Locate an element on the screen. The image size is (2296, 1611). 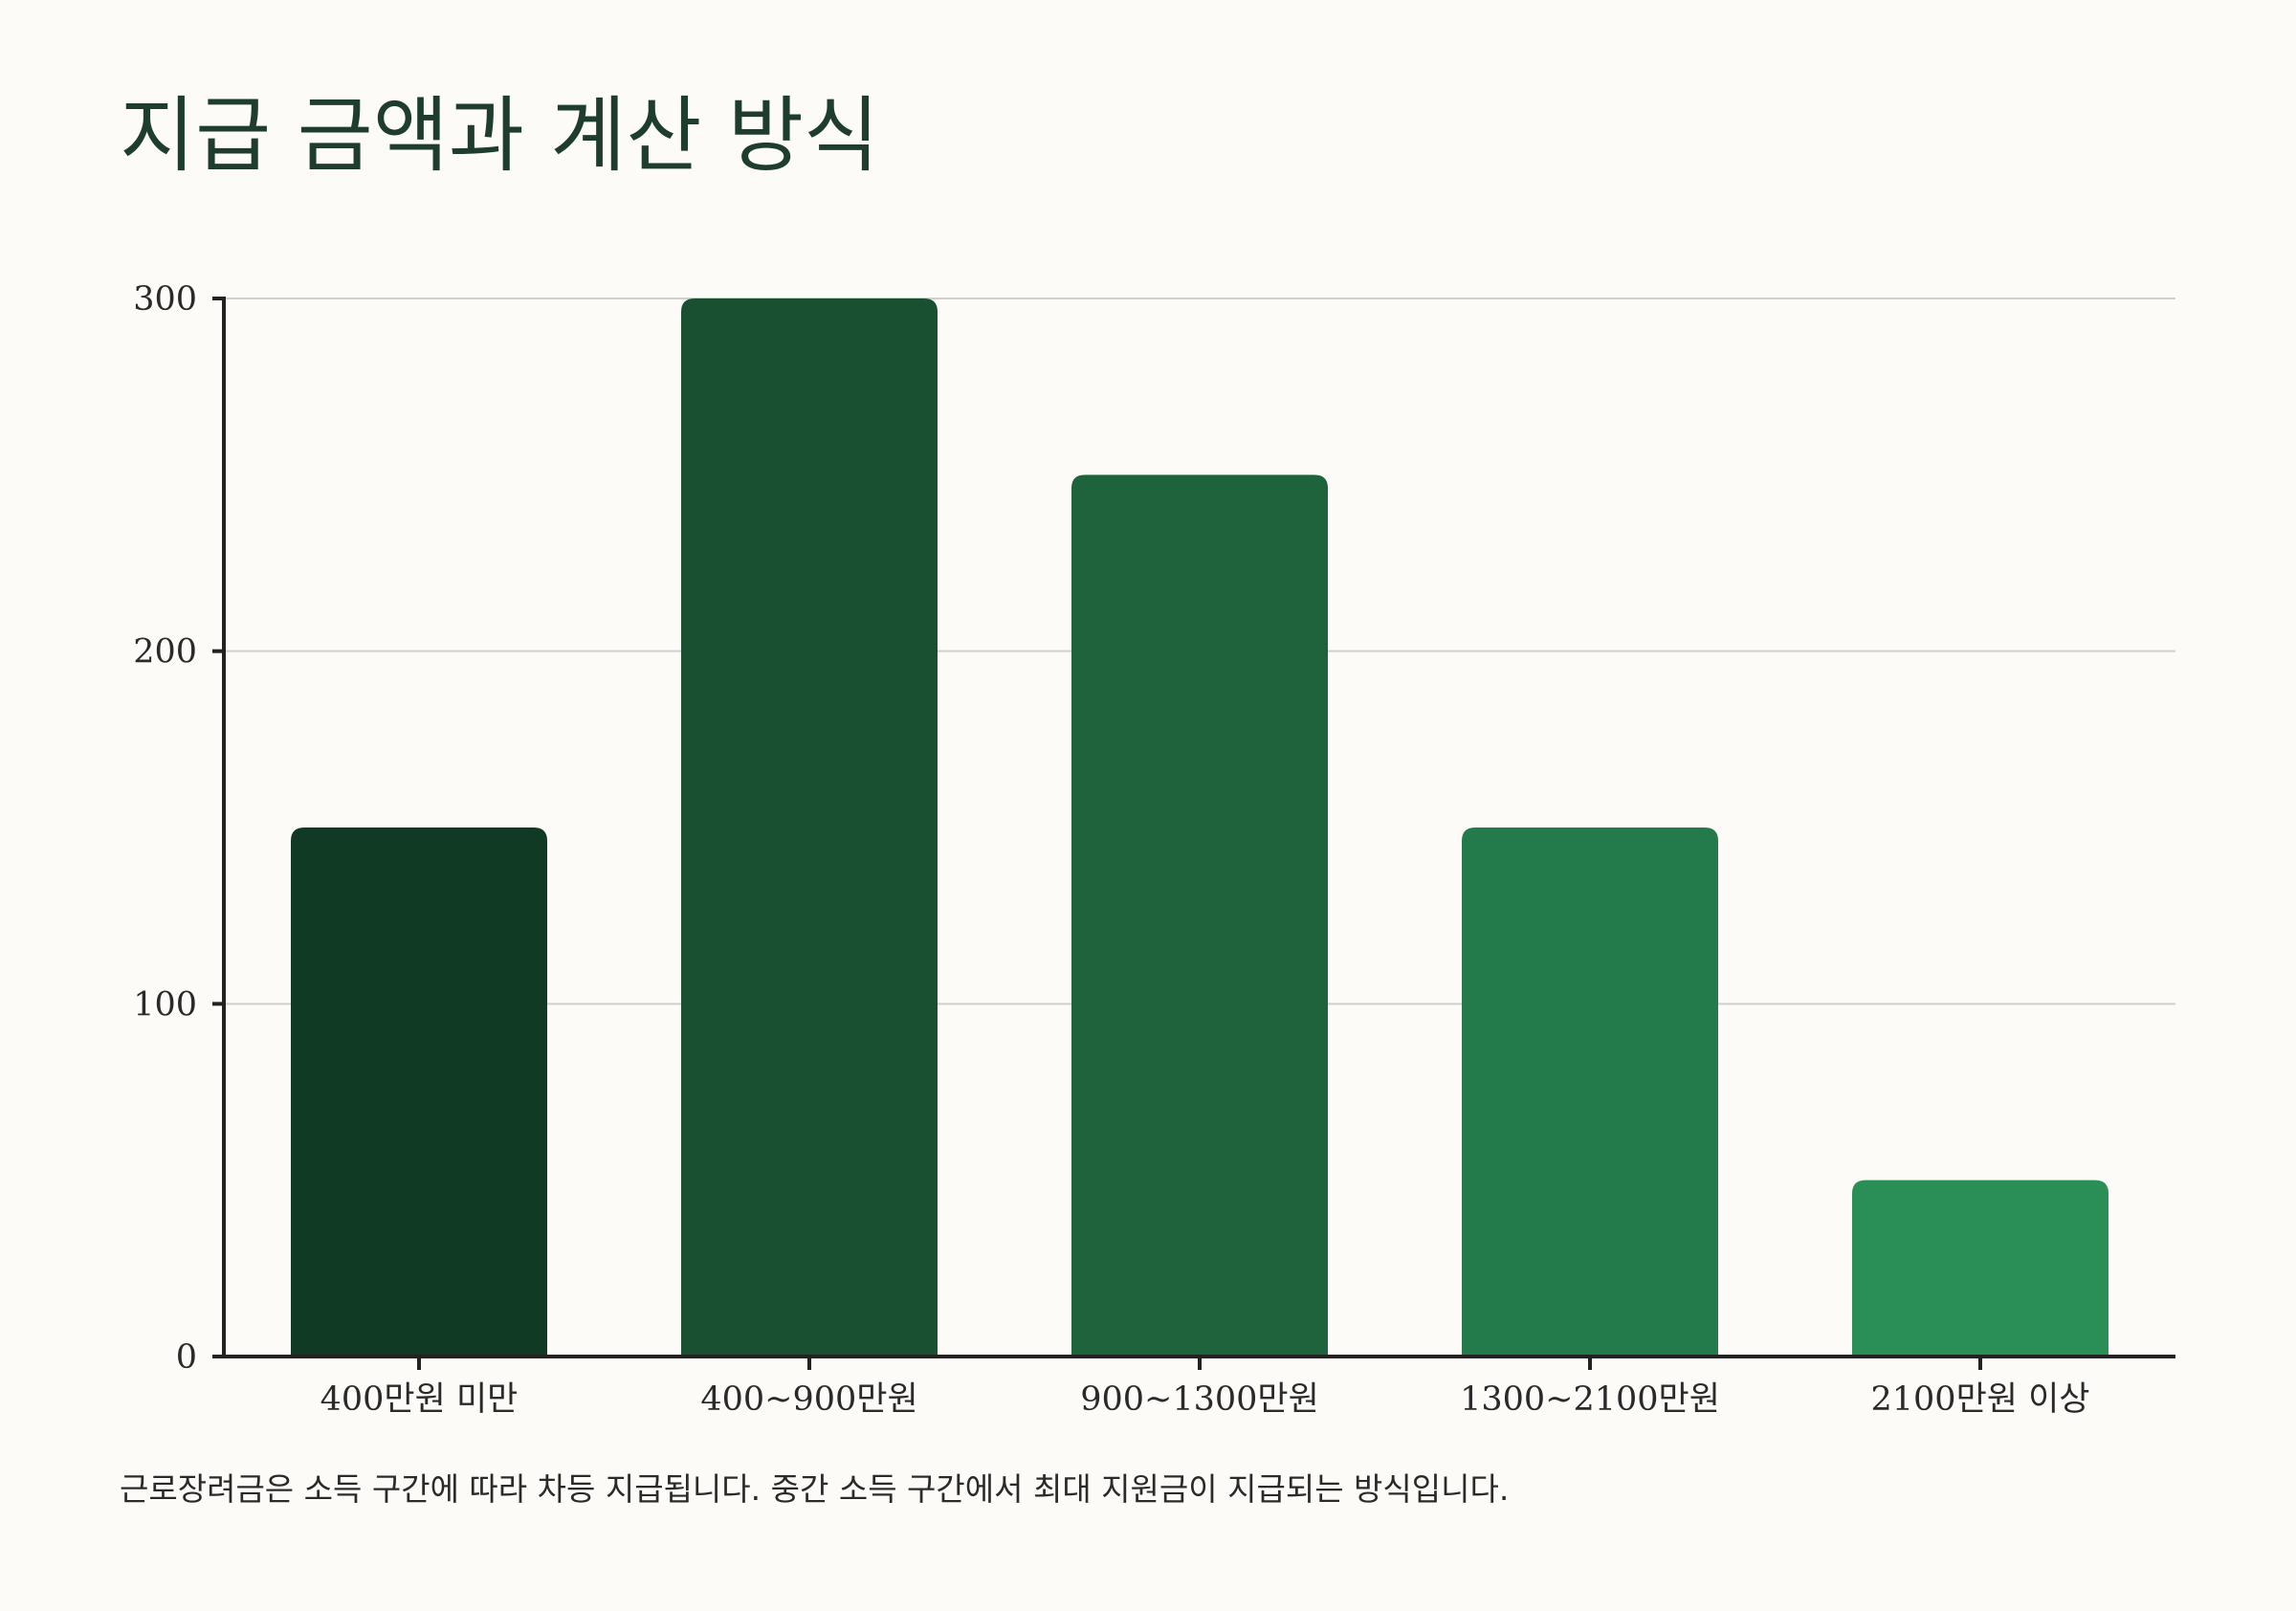
y-tick-label: 0 is located at coordinates (186, 1358).